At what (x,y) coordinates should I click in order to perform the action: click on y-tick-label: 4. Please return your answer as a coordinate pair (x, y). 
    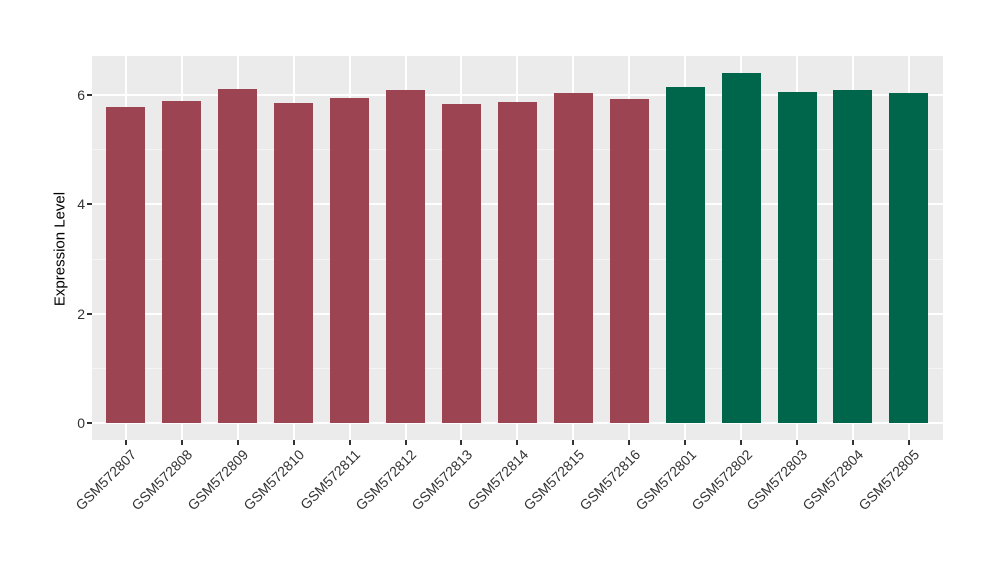
    Looking at the image, I should click on (81, 204).